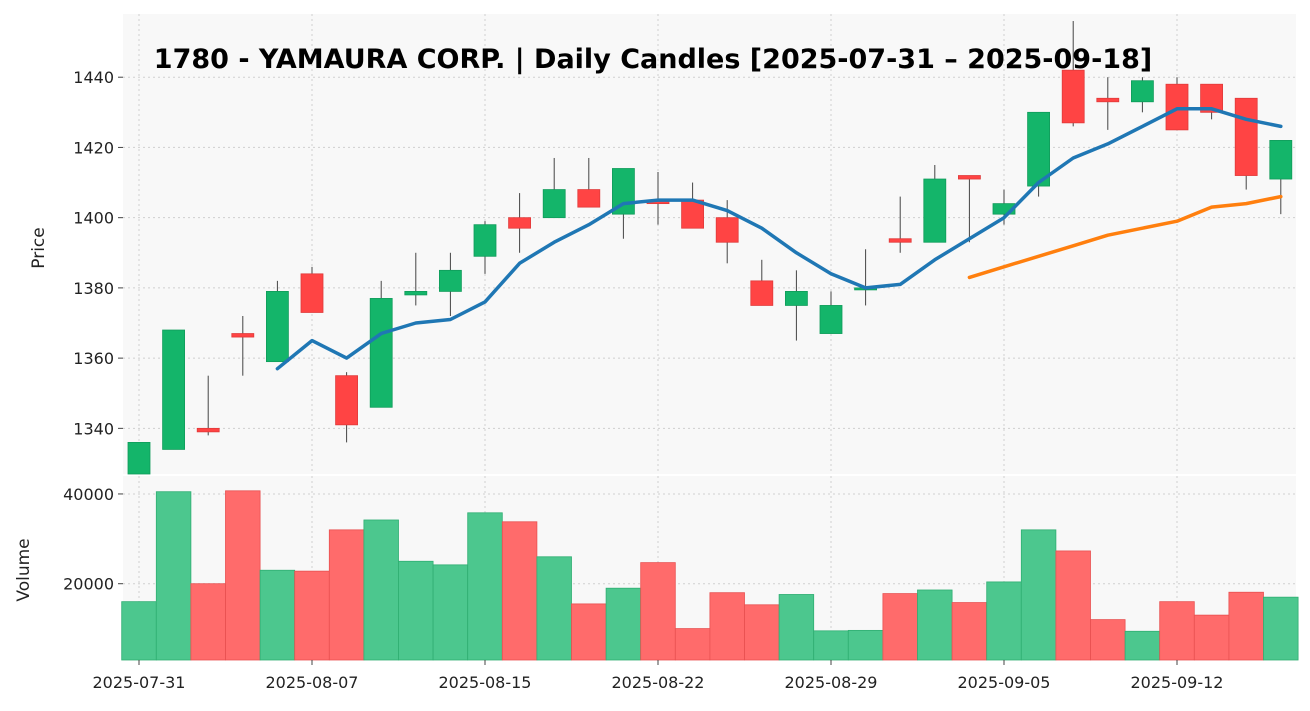  I want to click on x-tick-label: 2025-08-29, so click(831, 682).